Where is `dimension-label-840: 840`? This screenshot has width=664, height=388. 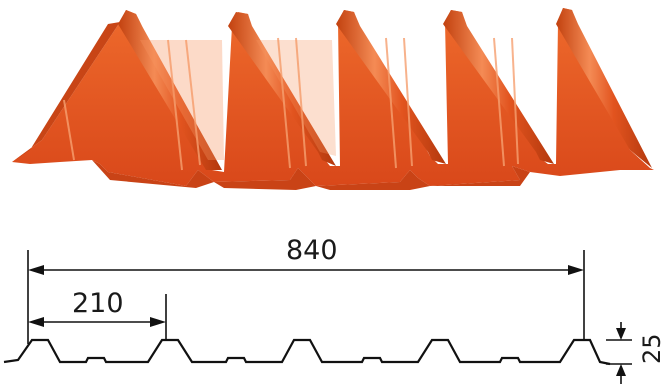
dimension-label-840: 840 is located at coordinates (312, 250).